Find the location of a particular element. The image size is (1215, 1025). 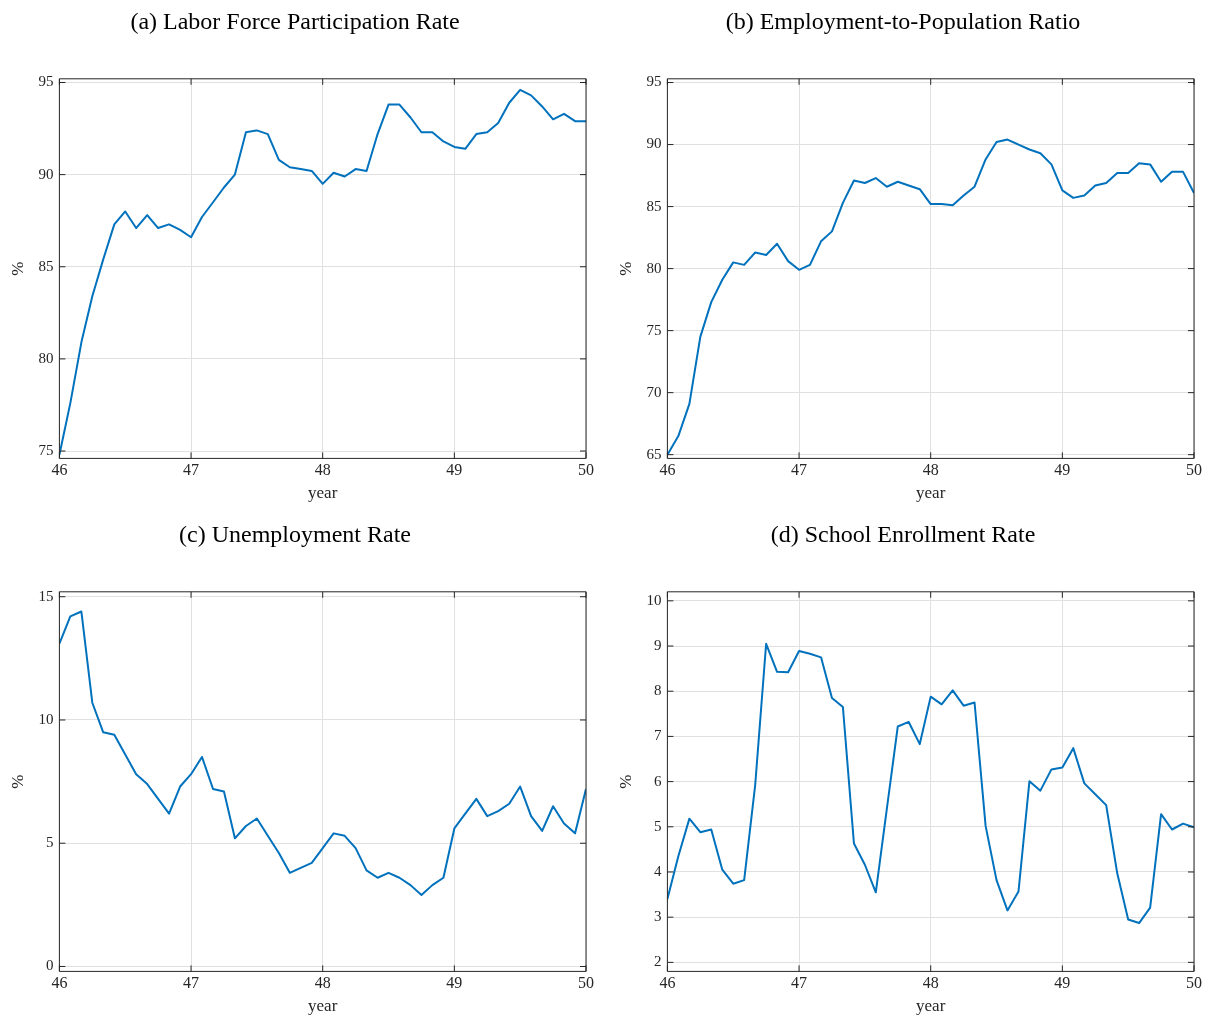

y-tick-label: 2 is located at coordinates (657, 961).